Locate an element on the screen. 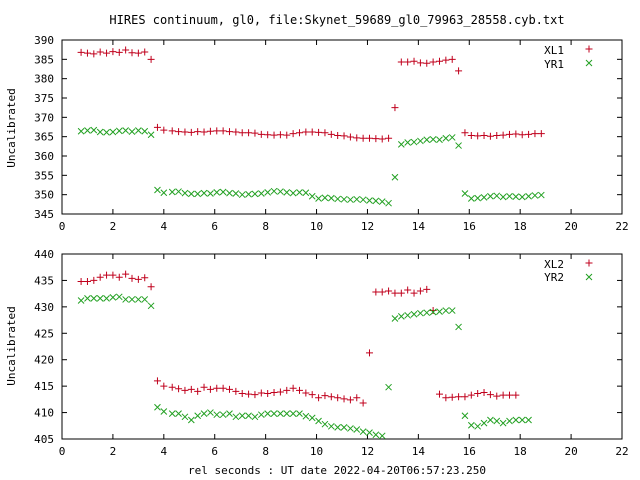  y-tick-label: 380 is located at coordinates (44, 79).